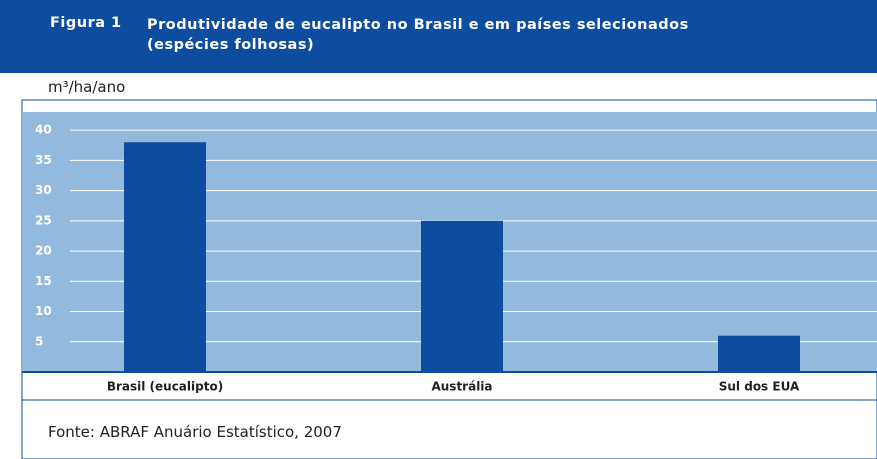  Describe the element at coordinates (43, 160) in the screenshot. I see `y-tick-label: 35` at that location.